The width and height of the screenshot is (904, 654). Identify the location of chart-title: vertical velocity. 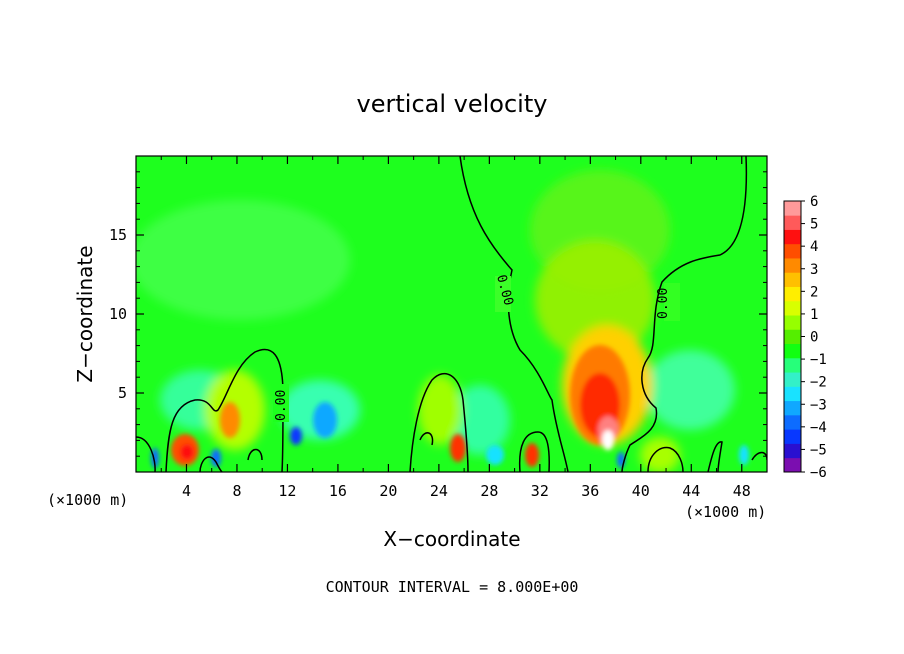
(452, 104).